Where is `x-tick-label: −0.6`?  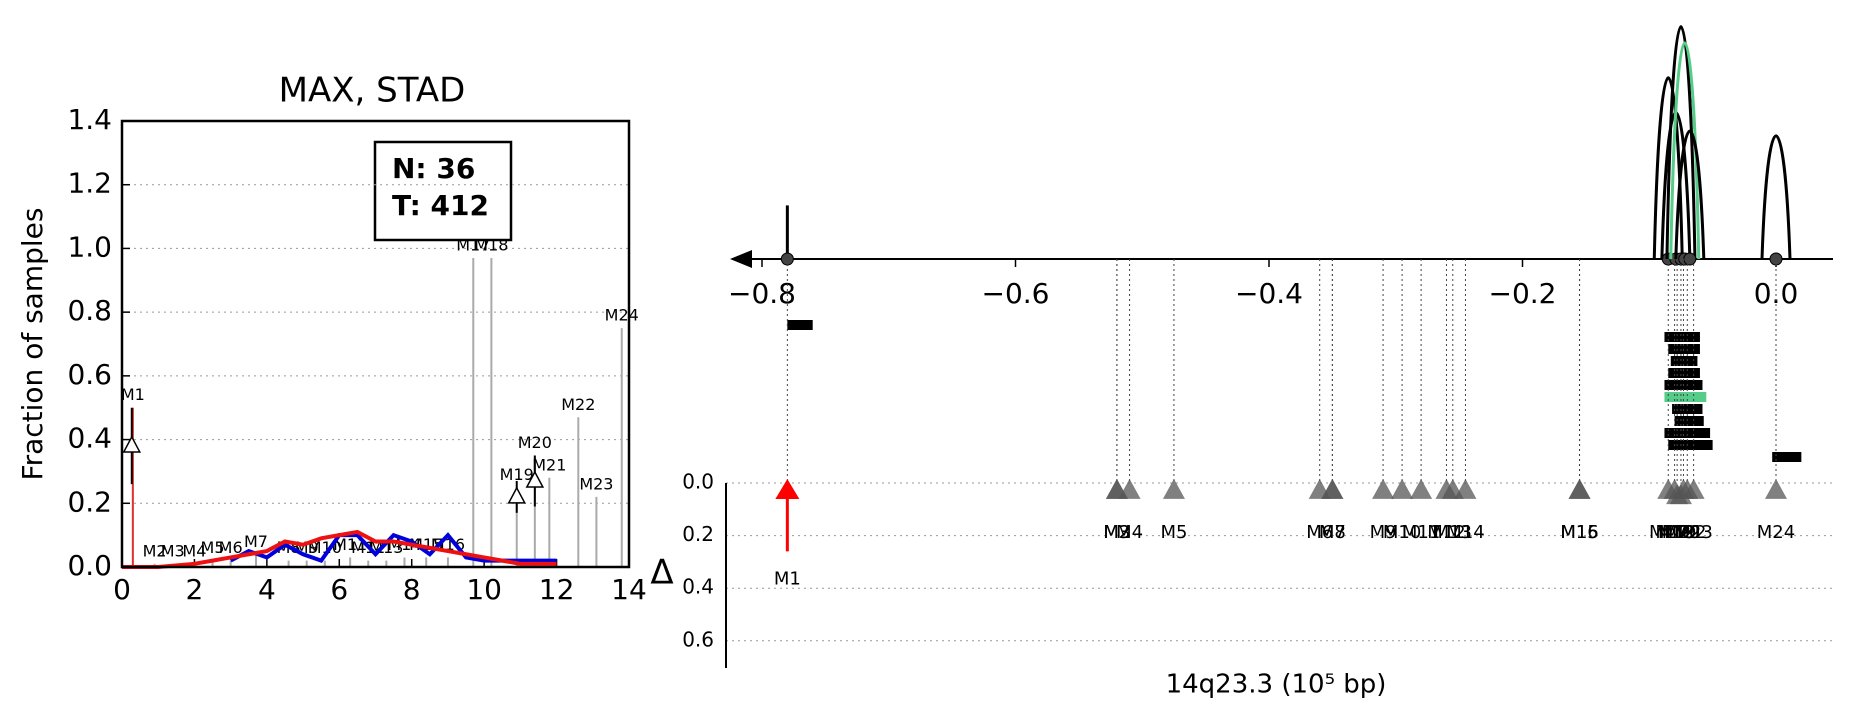
x-tick-label: −0.6 is located at coordinates (1016, 293).